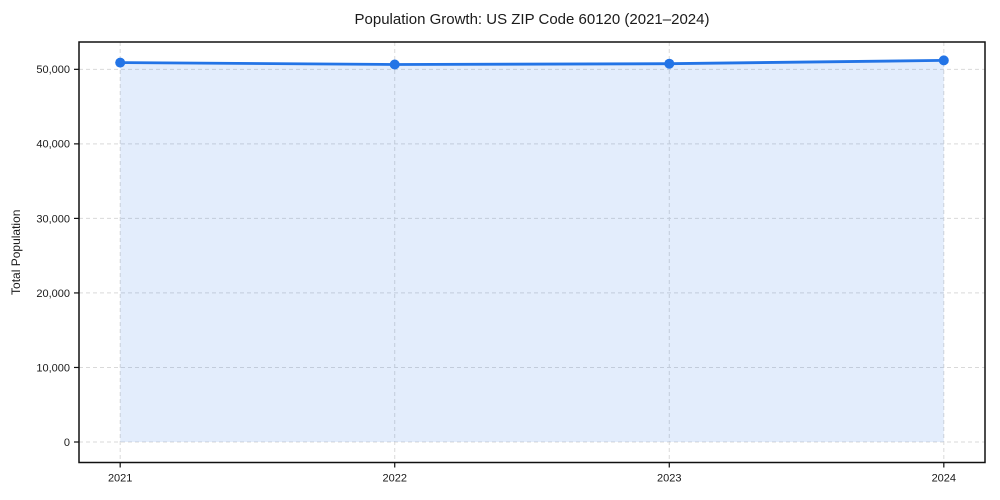  I want to click on x-tick-label: 2022, so click(394, 479).